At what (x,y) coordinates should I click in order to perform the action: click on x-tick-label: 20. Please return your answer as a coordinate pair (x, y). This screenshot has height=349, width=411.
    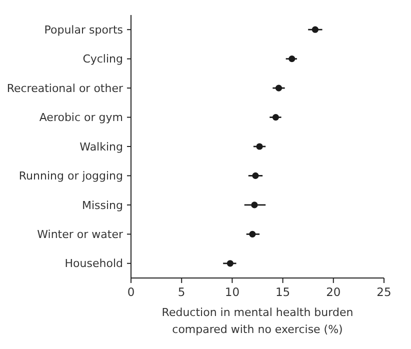
    Looking at the image, I should click on (333, 292).